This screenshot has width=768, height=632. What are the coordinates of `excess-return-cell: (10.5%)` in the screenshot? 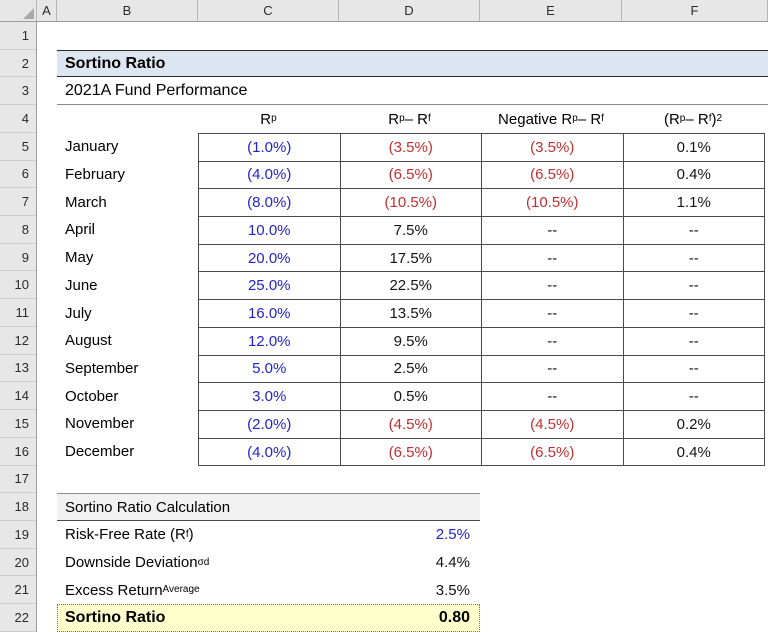 It's located at (411, 203).